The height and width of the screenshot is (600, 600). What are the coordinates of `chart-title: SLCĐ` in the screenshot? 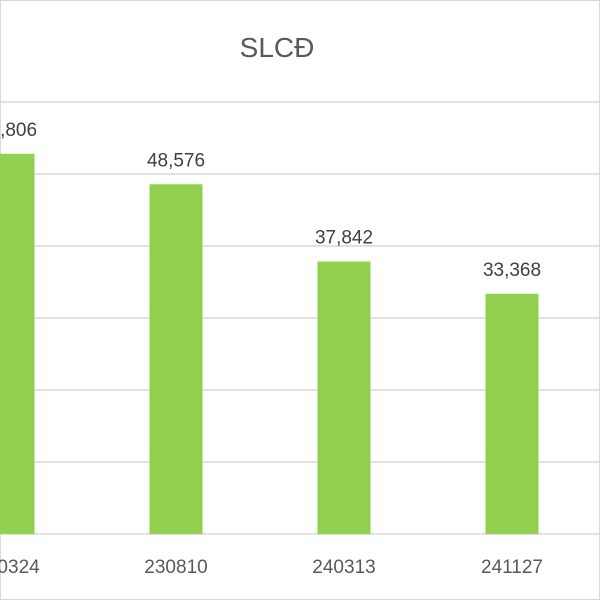 It's located at (277, 47).